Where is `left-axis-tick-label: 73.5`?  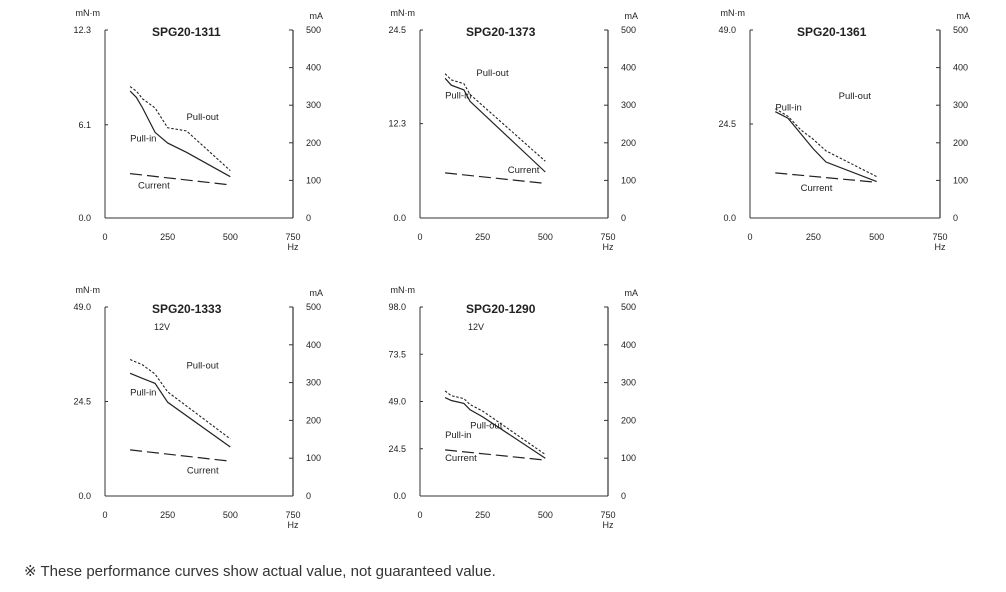
left-axis-tick-label: 73.5 is located at coordinates (397, 354).